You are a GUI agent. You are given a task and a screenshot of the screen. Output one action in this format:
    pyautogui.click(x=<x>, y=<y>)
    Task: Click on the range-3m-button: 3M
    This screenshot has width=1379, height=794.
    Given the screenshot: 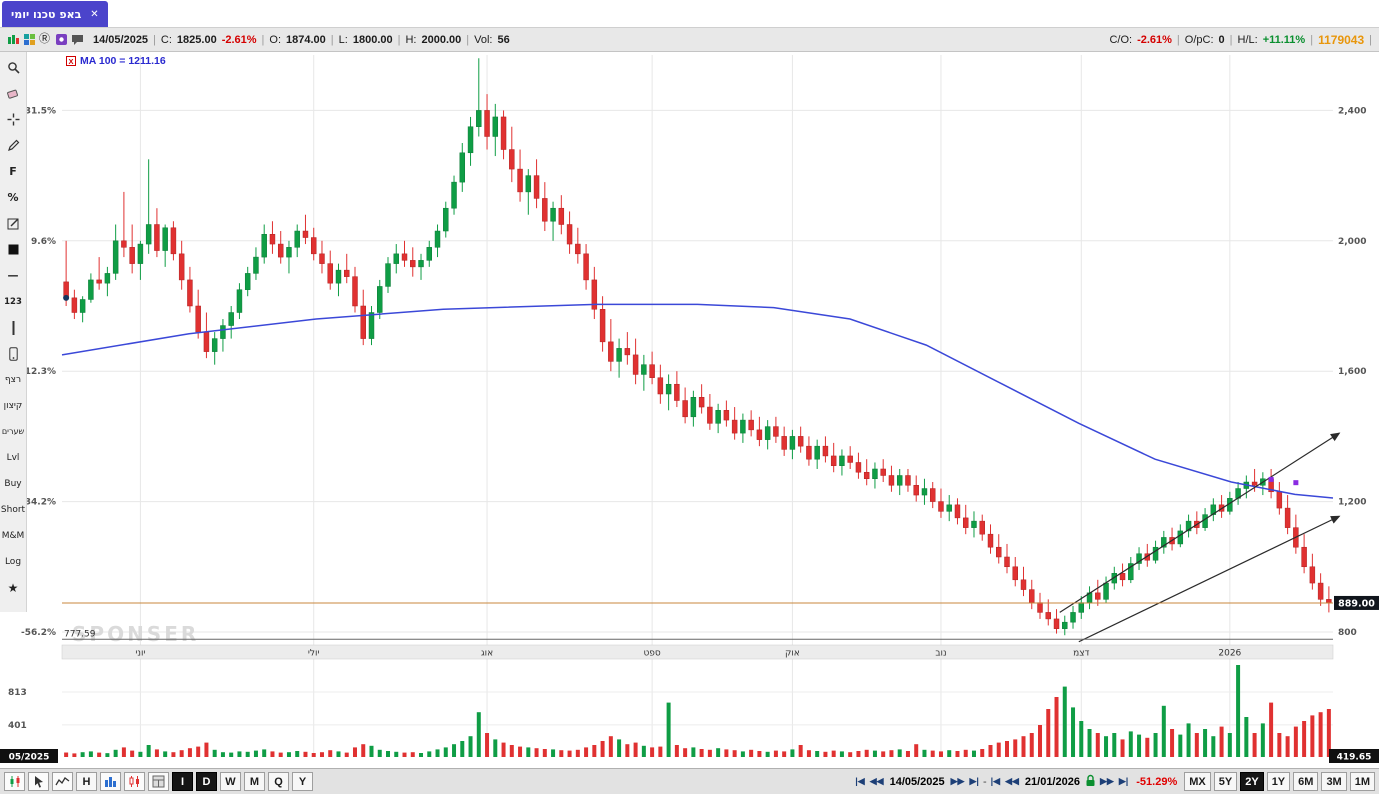 What is the action you would take?
    pyautogui.click(x=1334, y=781)
    